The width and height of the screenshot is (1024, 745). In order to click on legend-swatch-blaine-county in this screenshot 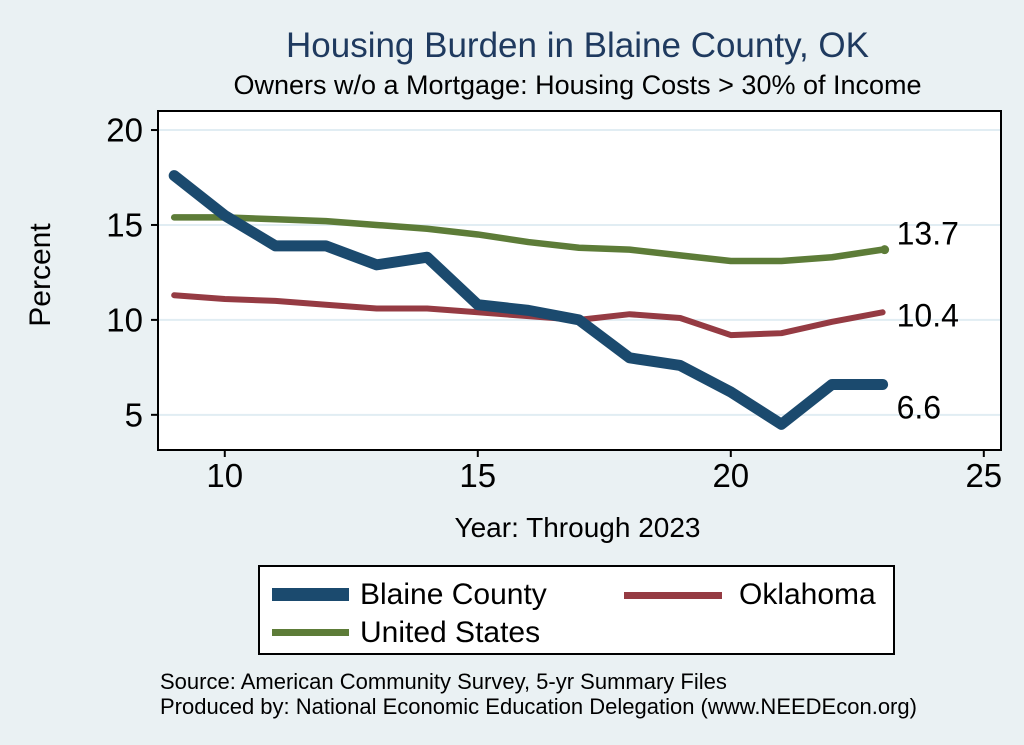, I will do `click(310, 594)`.